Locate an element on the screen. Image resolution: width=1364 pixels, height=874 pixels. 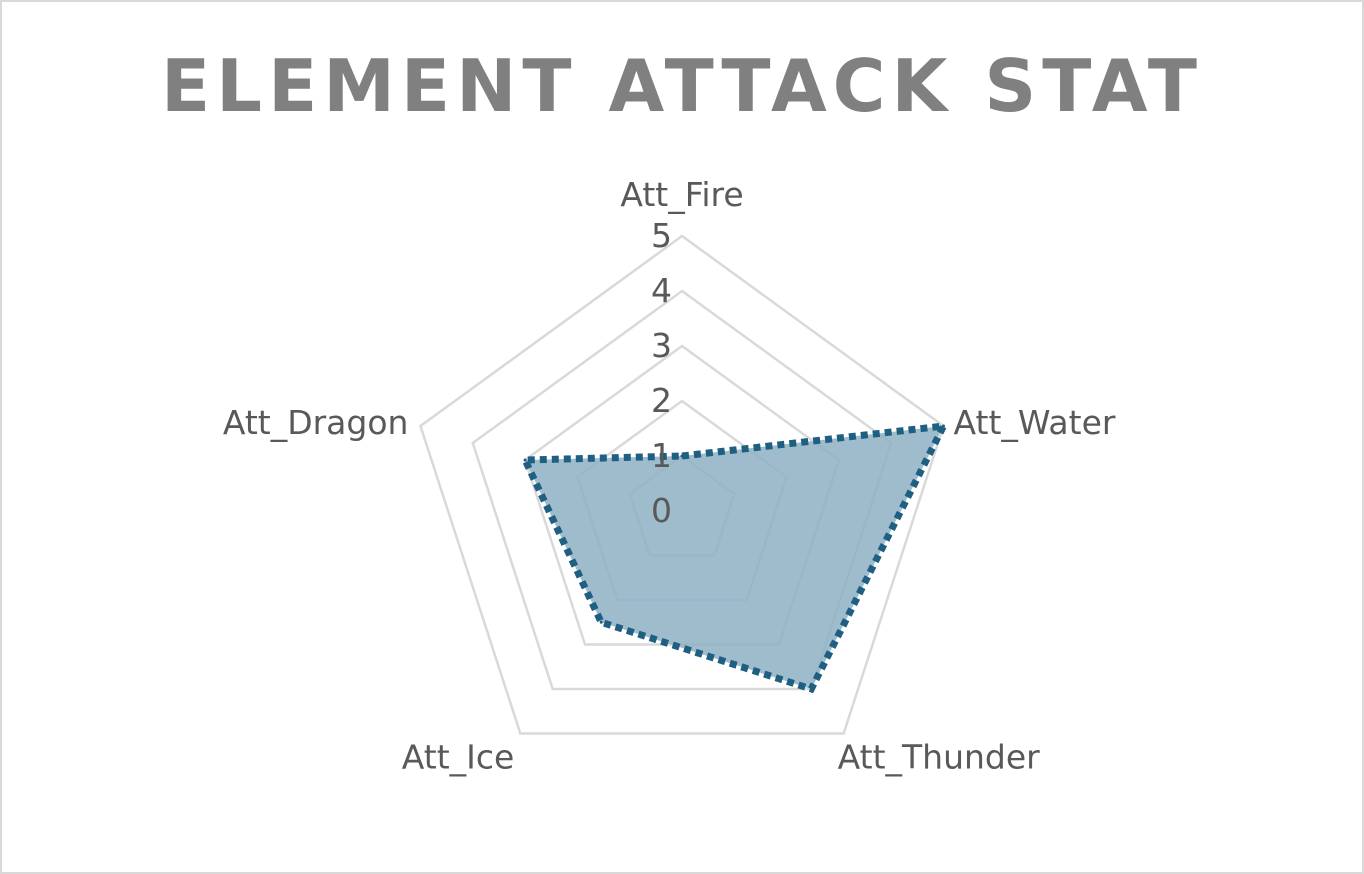
data-point-Att_Dragon is located at coordinates (525, 460).